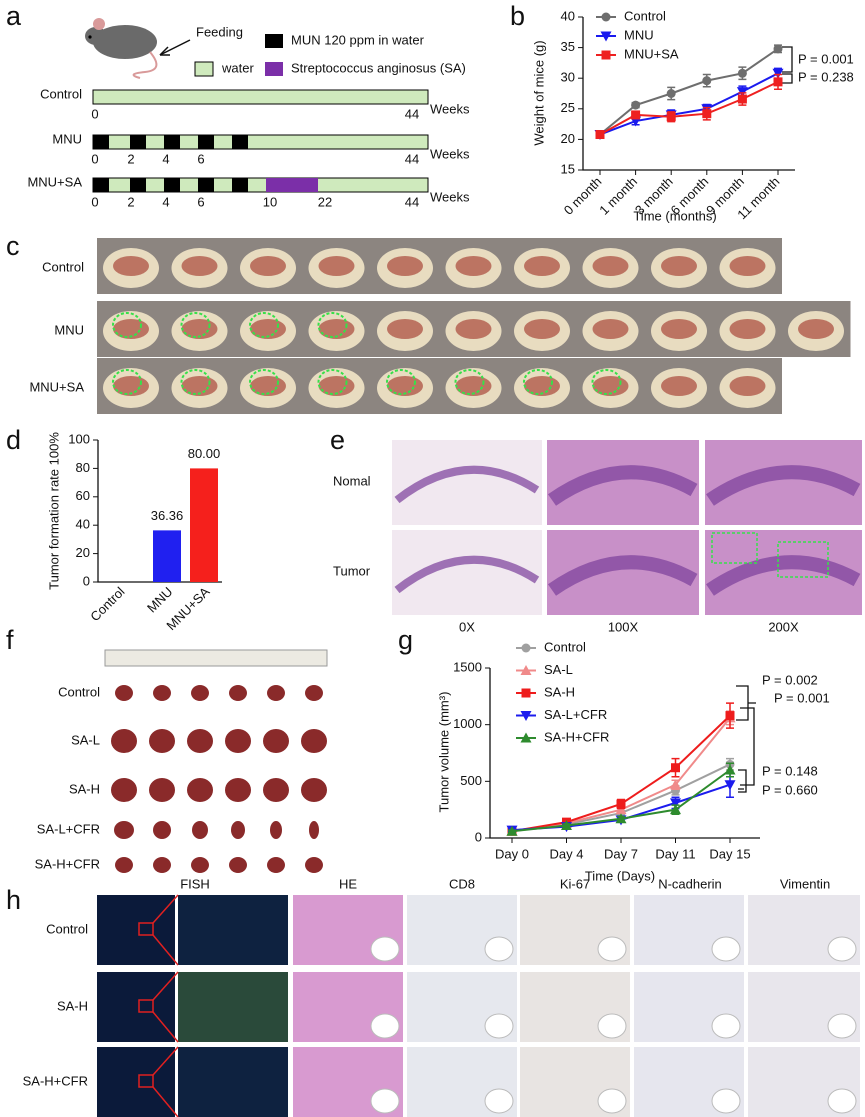 This screenshot has width=865, height=1117. What do you see at coordinates (467, 626) in the screenshot?
I see `column-label: 0X` at bounding box center [467, 626].